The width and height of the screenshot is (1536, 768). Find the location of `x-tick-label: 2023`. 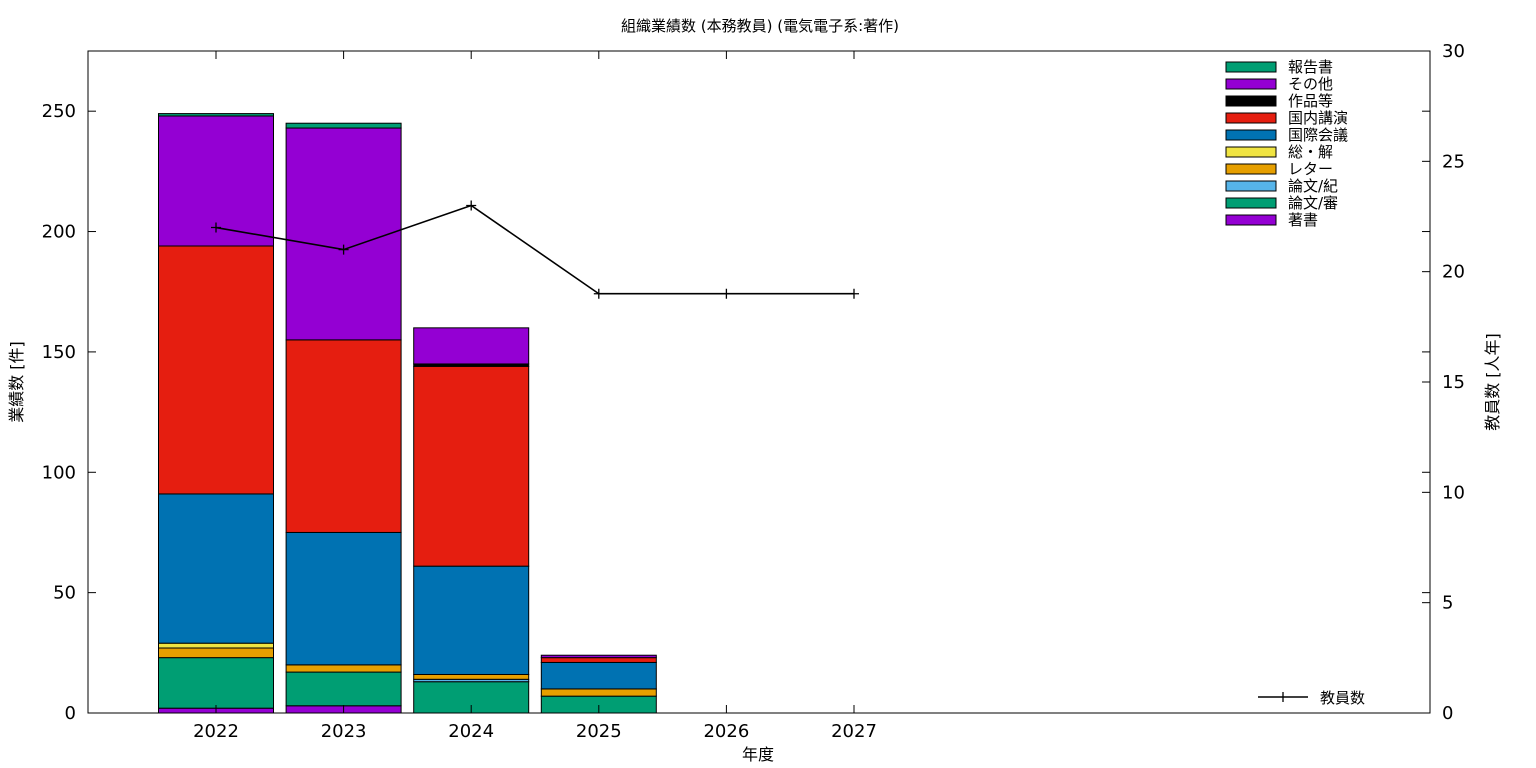

x-tick-label: 2023 is located at coordinates (344, 731).